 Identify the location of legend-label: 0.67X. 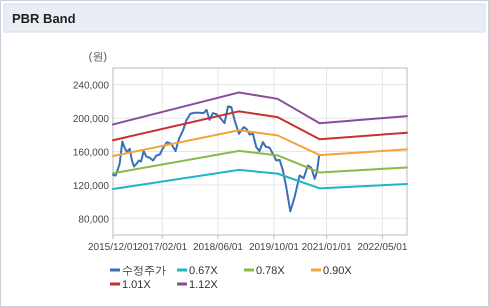
(203, 271).